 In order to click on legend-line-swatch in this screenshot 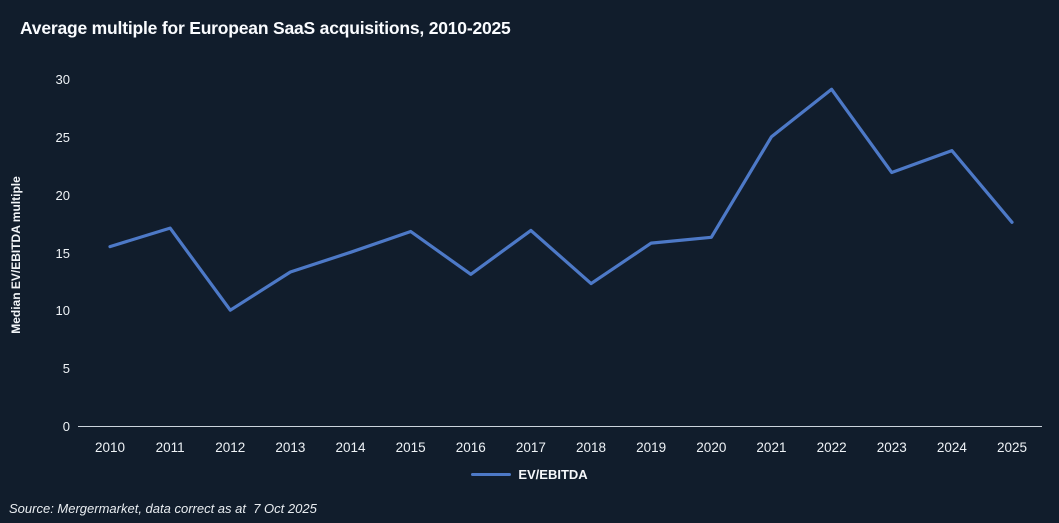, I will do `click(491, 474)`.